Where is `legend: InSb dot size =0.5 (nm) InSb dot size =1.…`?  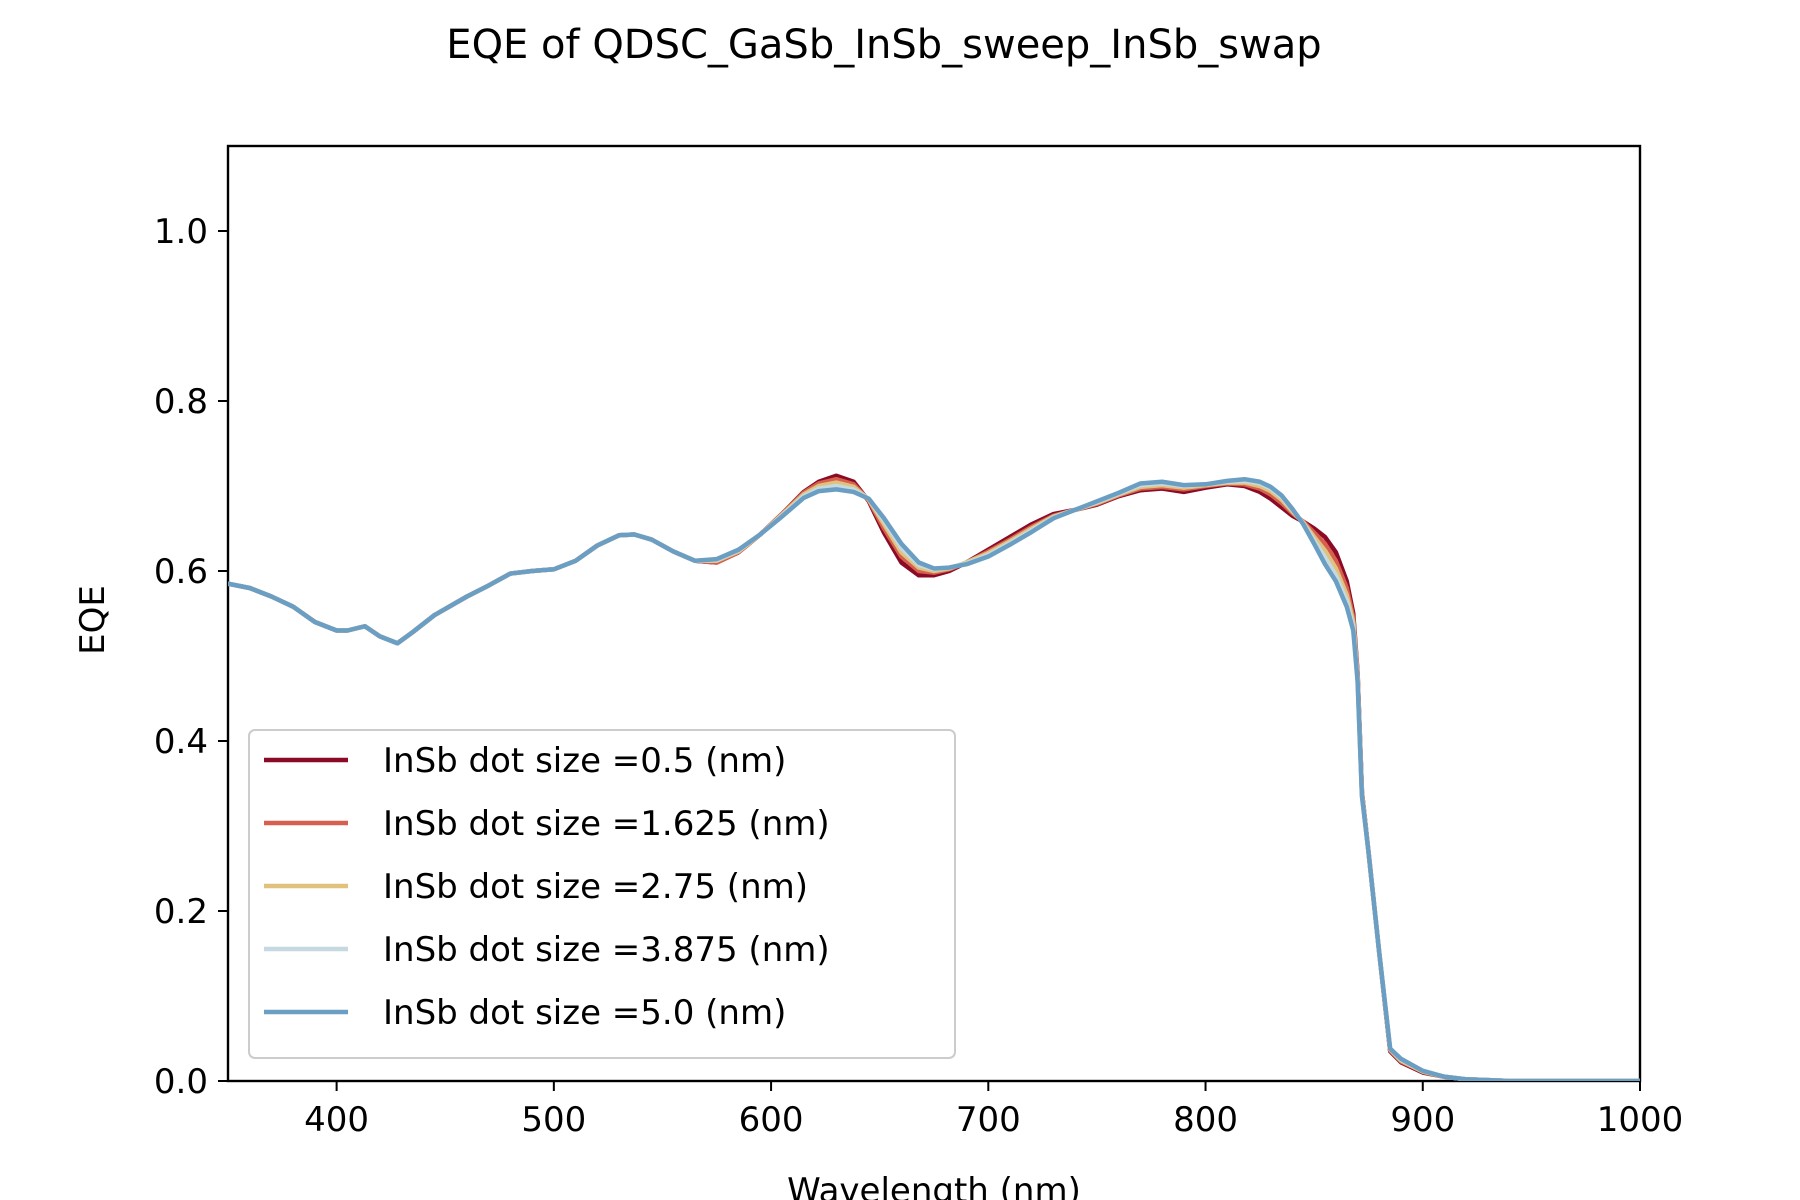
legend: InSb dot size =0.5 (nm) InSb dot size =1.… is located at coordinates (602, 894).